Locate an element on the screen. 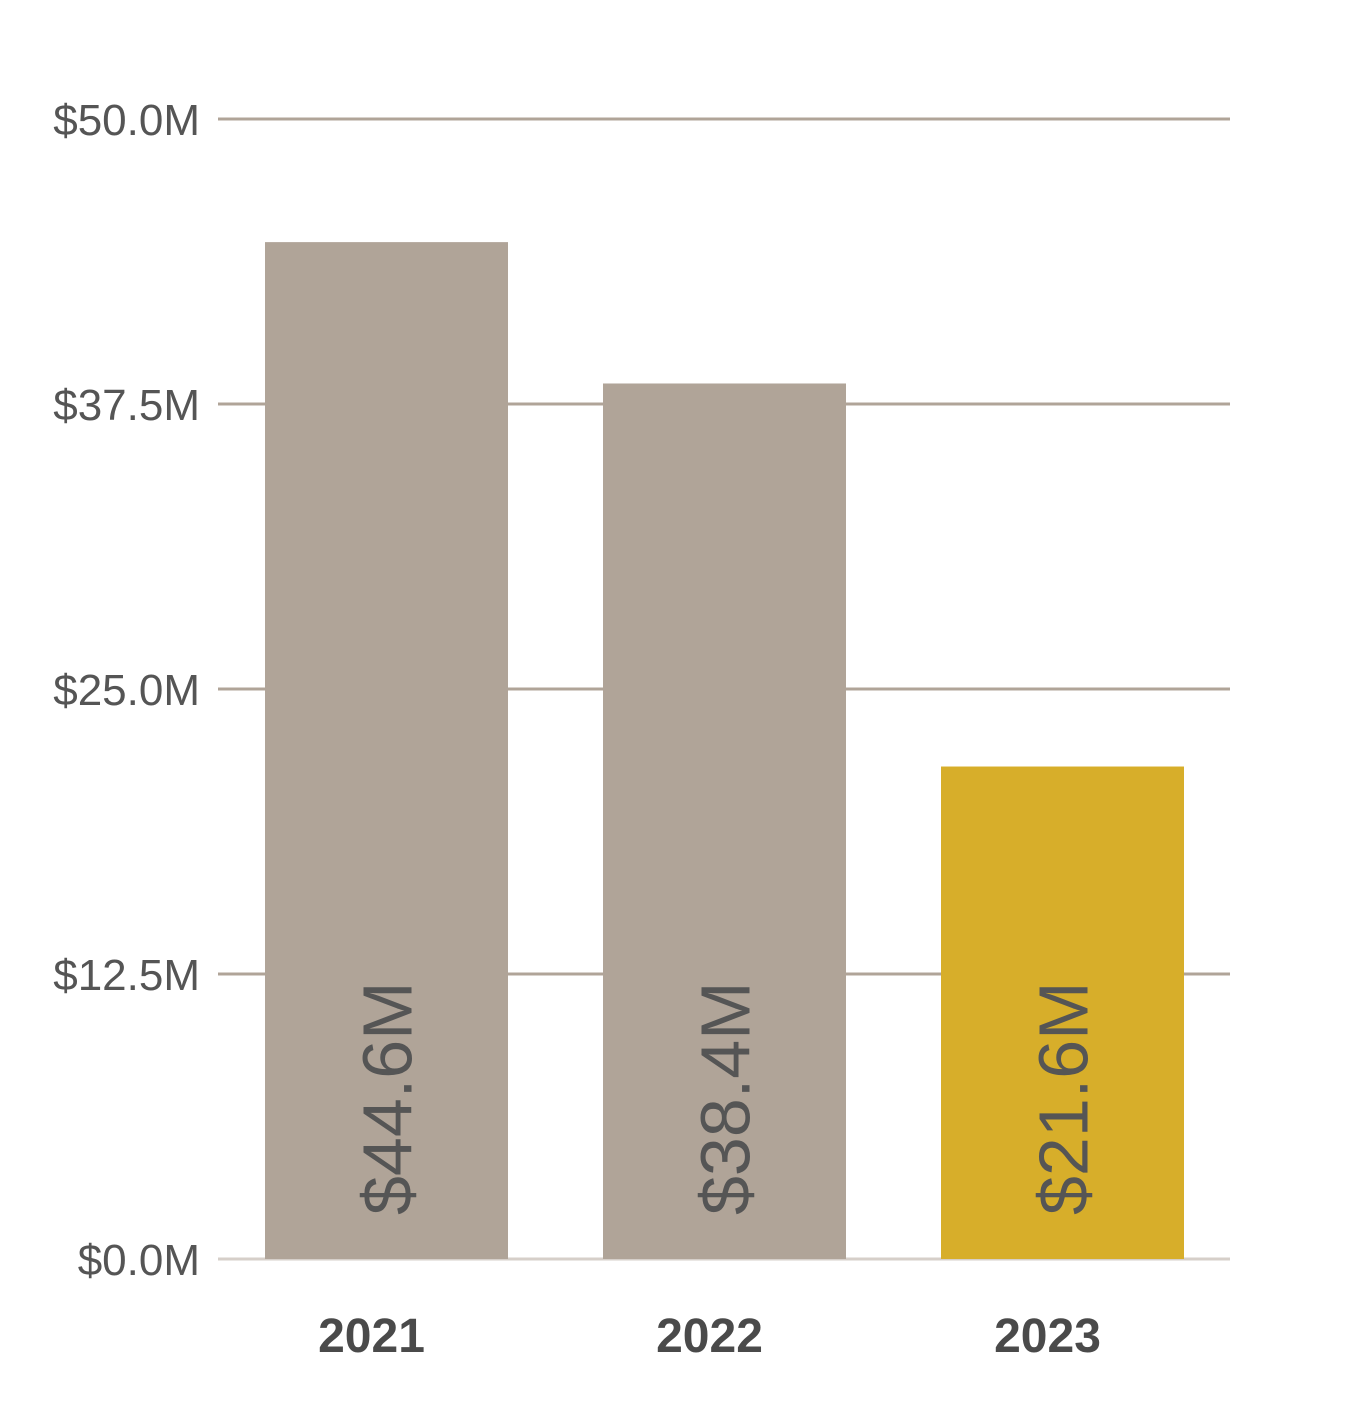 The image size is (1348, 1425). y-tick-label: $50.0M is located at coordinates (126, 120).